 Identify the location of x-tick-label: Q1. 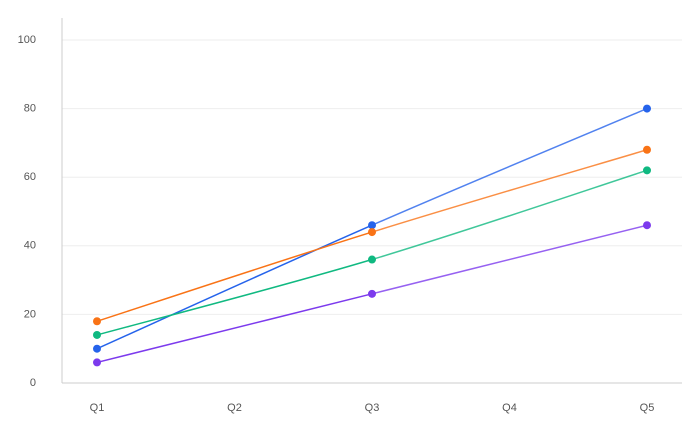
(97, 408).